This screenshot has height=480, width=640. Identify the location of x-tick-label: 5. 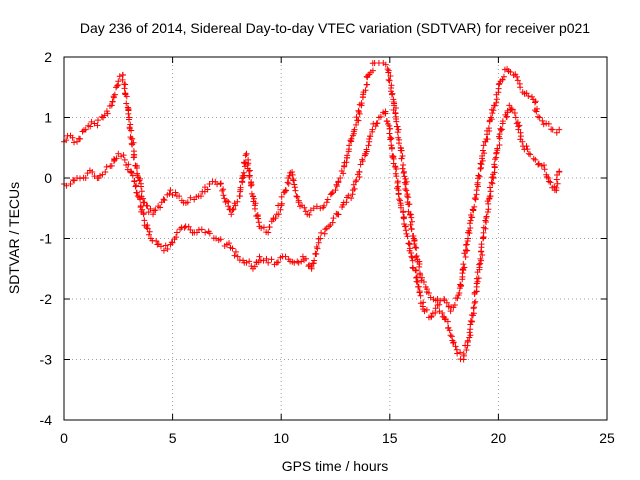
(173, 438).